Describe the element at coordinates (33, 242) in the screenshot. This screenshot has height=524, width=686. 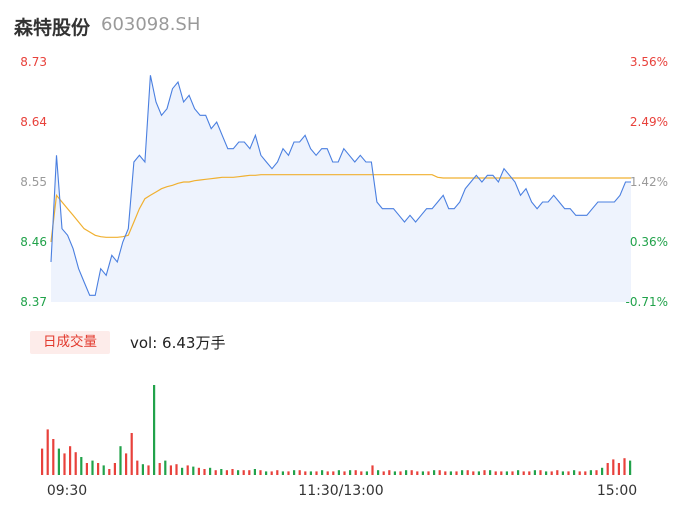
I see `price-tick-label: 8.46` at that location.